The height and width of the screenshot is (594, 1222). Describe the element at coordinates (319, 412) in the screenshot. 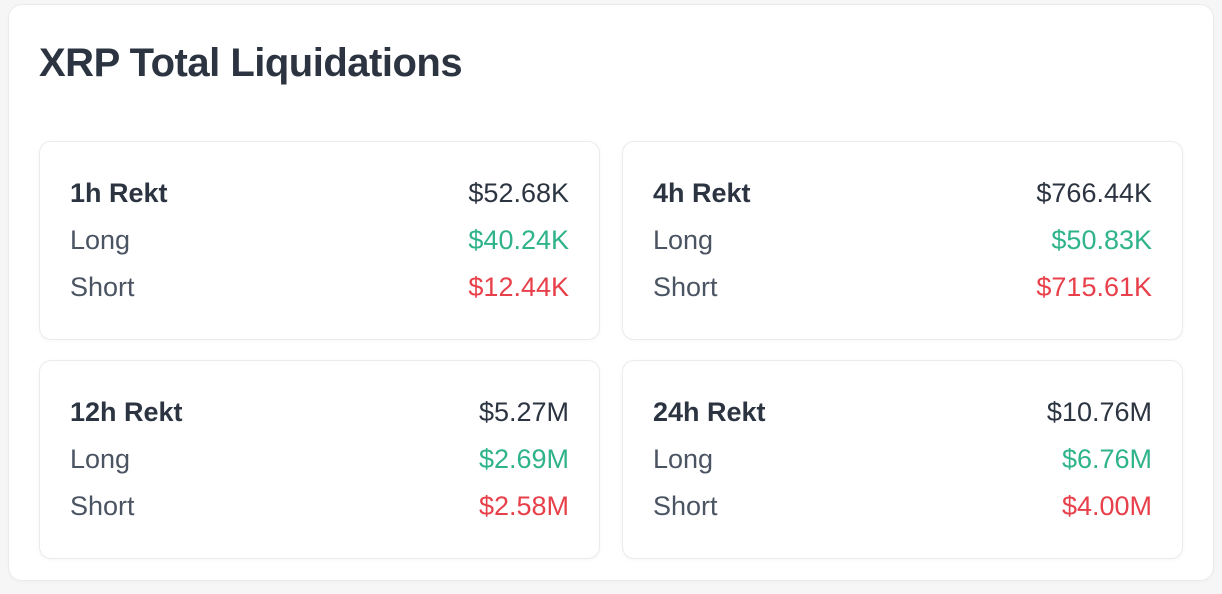

I see `total-row: 12h Rekt $5.27M` at that location.